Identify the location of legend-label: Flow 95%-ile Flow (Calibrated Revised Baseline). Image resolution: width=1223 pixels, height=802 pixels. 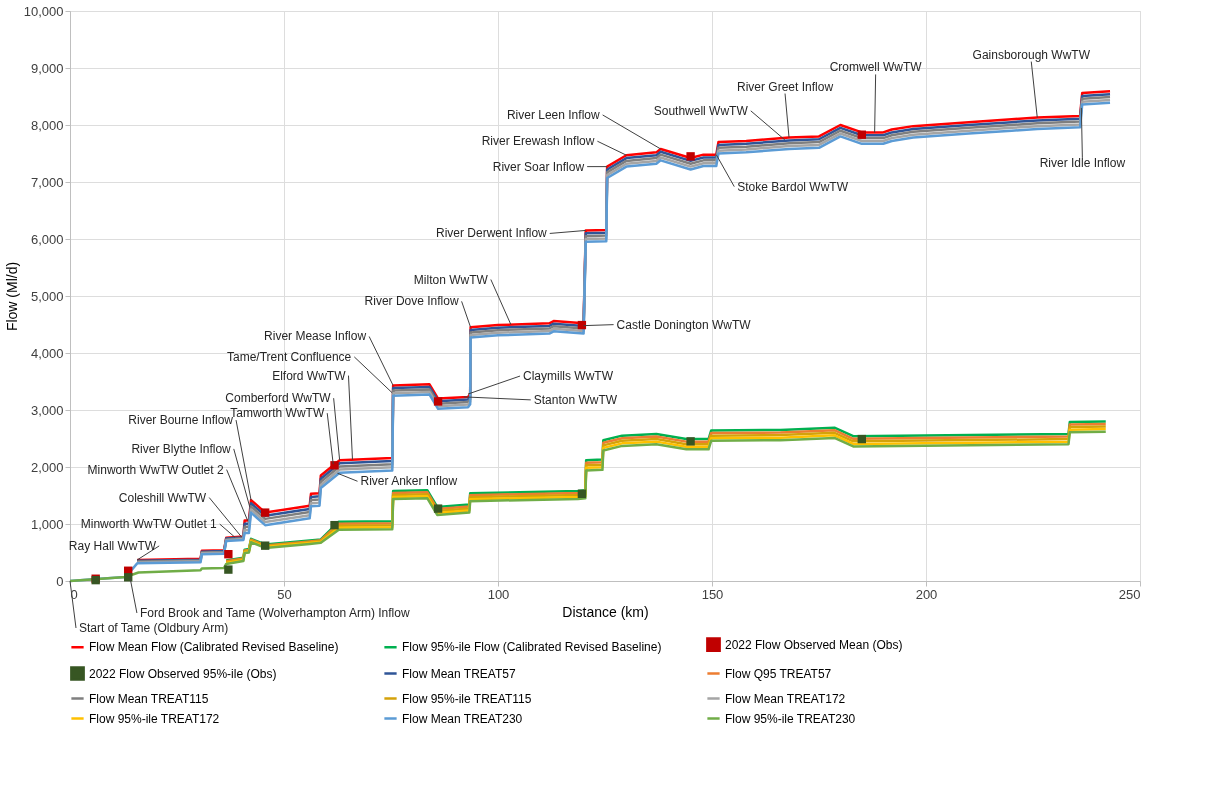
(532, 647).